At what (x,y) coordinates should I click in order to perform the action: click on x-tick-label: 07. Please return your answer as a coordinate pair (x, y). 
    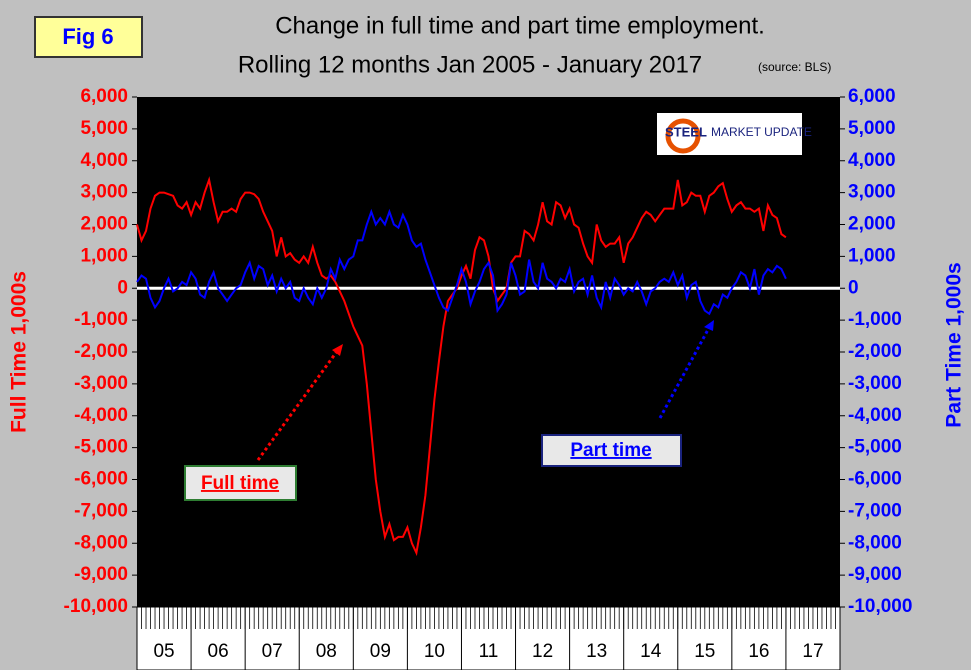
    Looking at the image, I should click on (272, 651).